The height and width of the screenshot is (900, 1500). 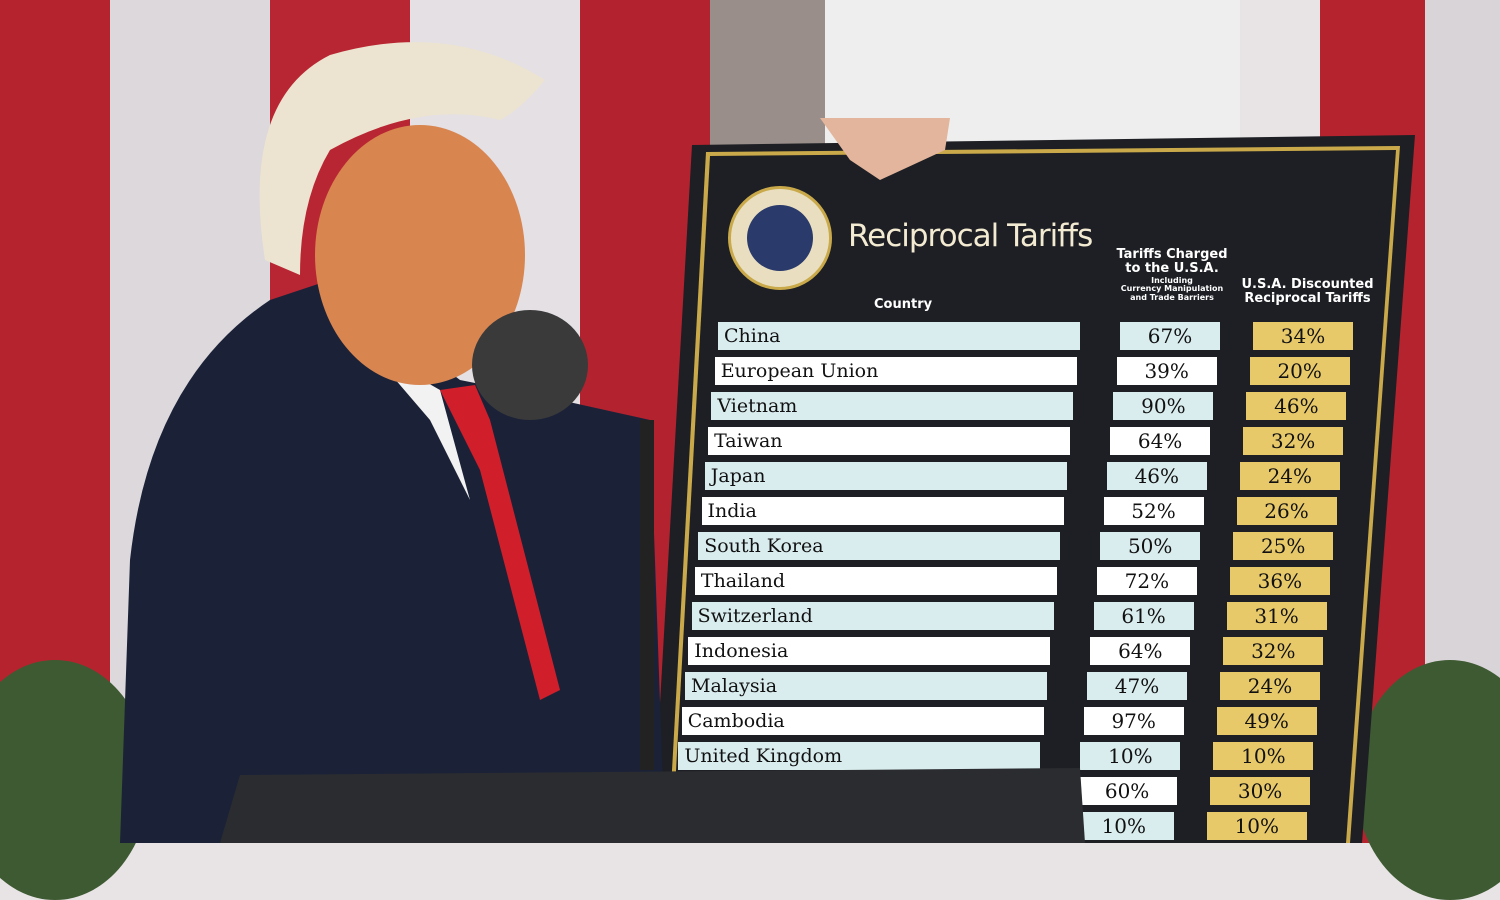 I want to click on country-cell: Taiwan, so click(x=889, y=441).